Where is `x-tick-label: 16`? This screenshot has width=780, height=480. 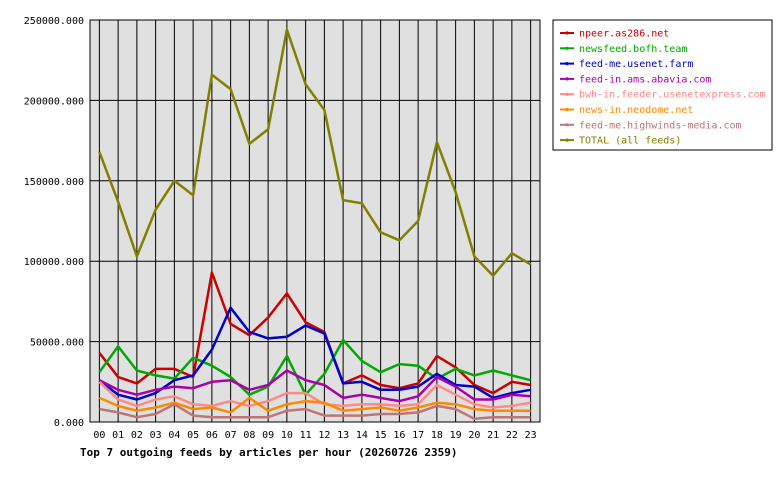
x-tick-label: 16 is located at coordinates (399, 435).